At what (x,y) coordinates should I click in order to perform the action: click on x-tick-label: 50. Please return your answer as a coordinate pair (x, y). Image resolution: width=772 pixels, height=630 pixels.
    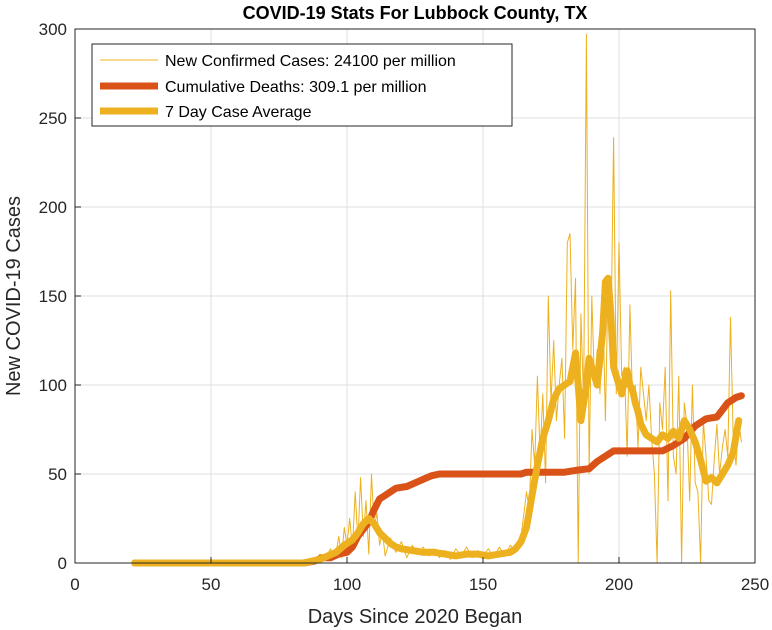
    Looking at the image, I should click on (211, 584).